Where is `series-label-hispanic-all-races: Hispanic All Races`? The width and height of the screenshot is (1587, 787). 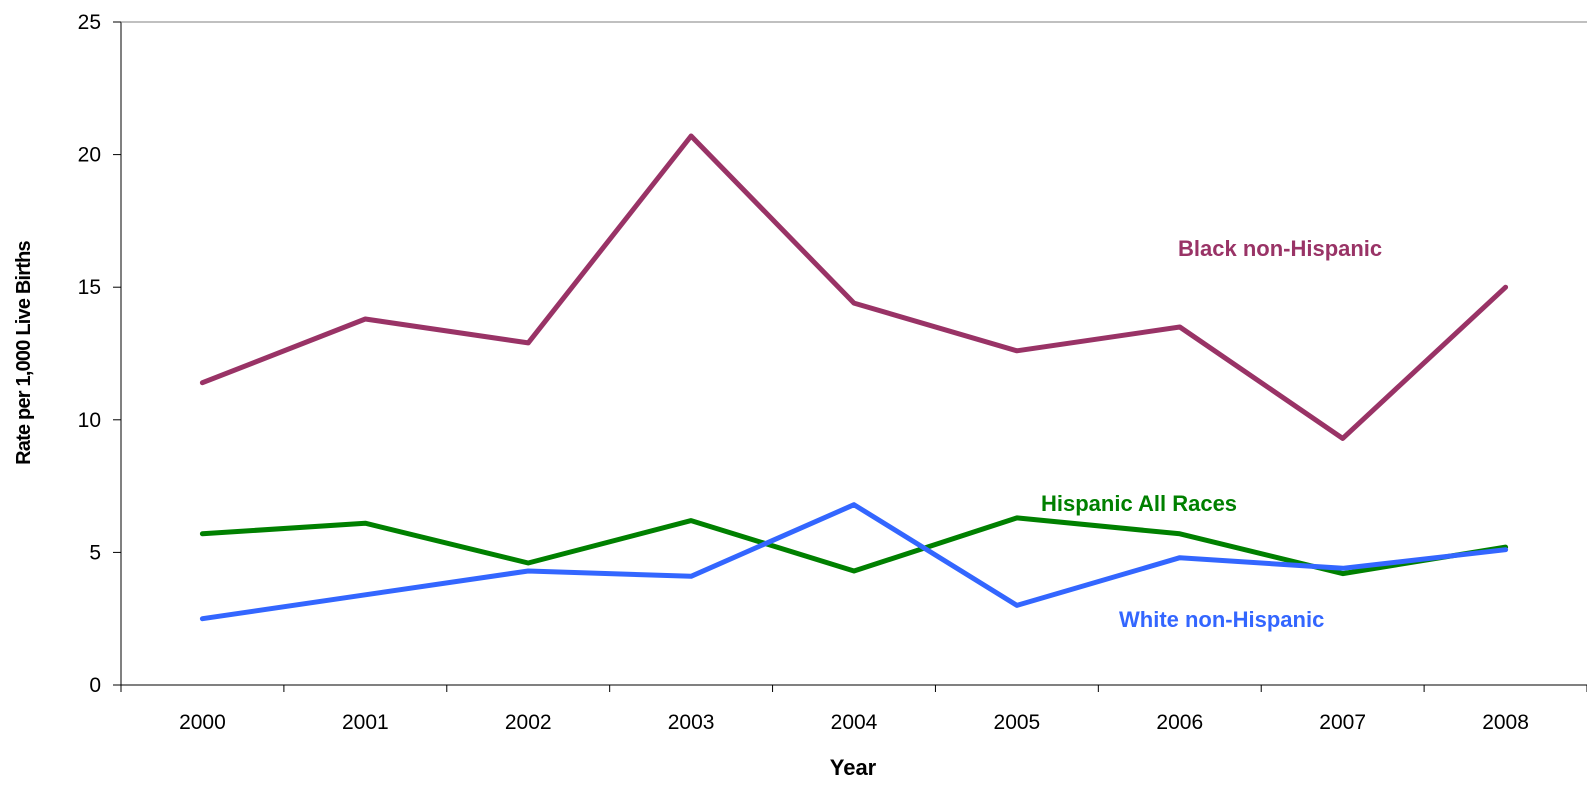 series-label-hispanic-all-races: Hispanic All Races is located at coordinates (1139, 503).